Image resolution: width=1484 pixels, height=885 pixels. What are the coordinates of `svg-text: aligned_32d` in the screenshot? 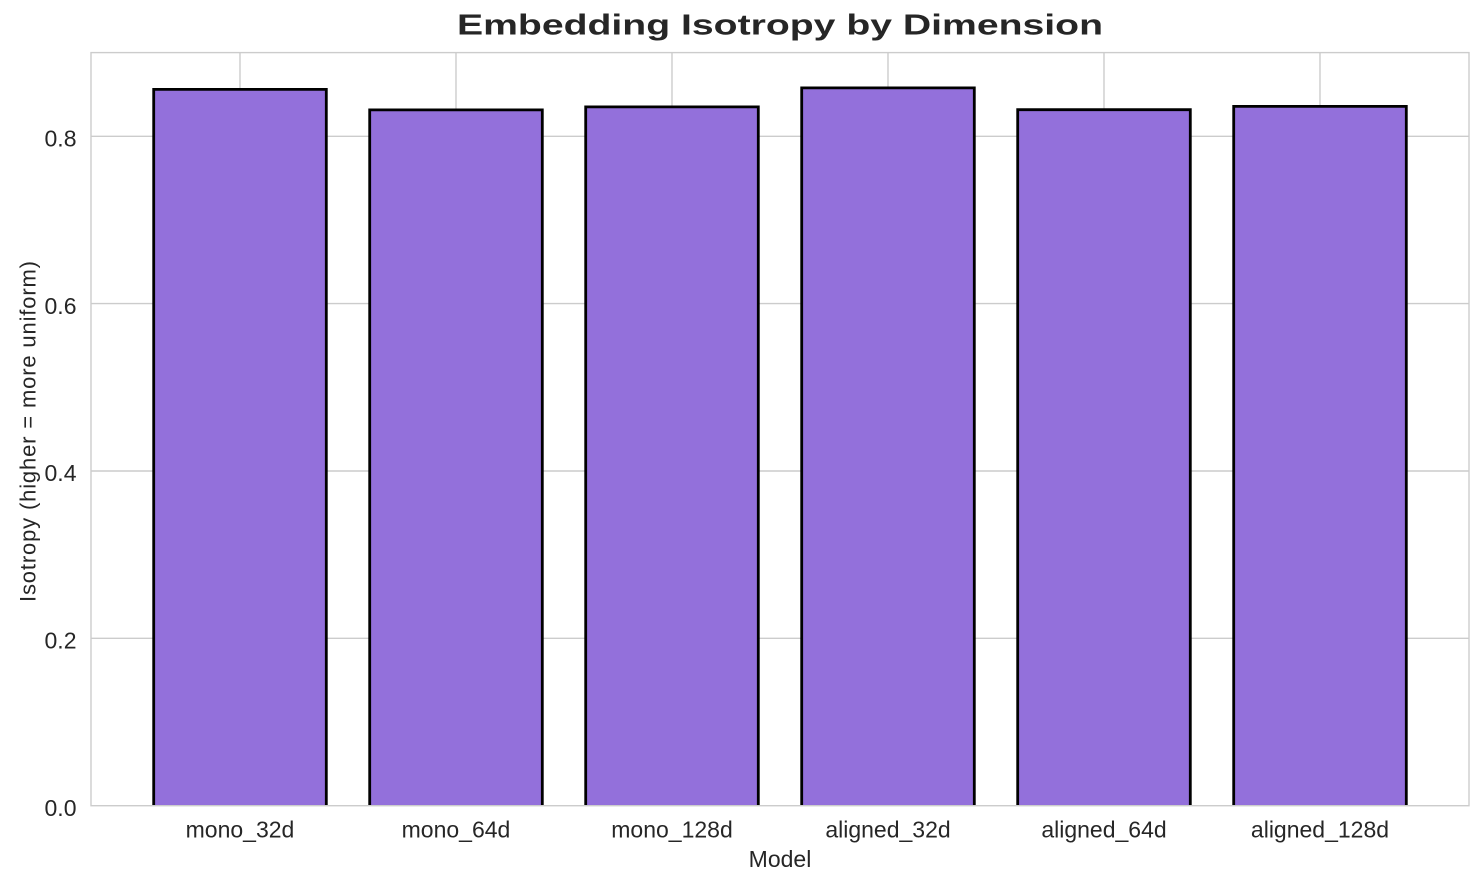 It's located at (887, 830).